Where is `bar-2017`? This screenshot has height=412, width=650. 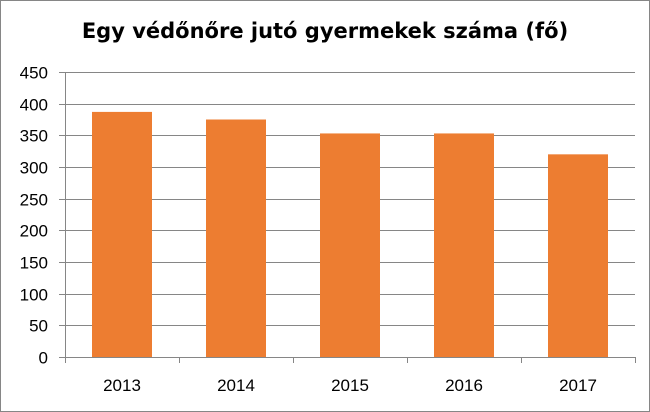 bar-2017 is located at coordinates (578, 255).